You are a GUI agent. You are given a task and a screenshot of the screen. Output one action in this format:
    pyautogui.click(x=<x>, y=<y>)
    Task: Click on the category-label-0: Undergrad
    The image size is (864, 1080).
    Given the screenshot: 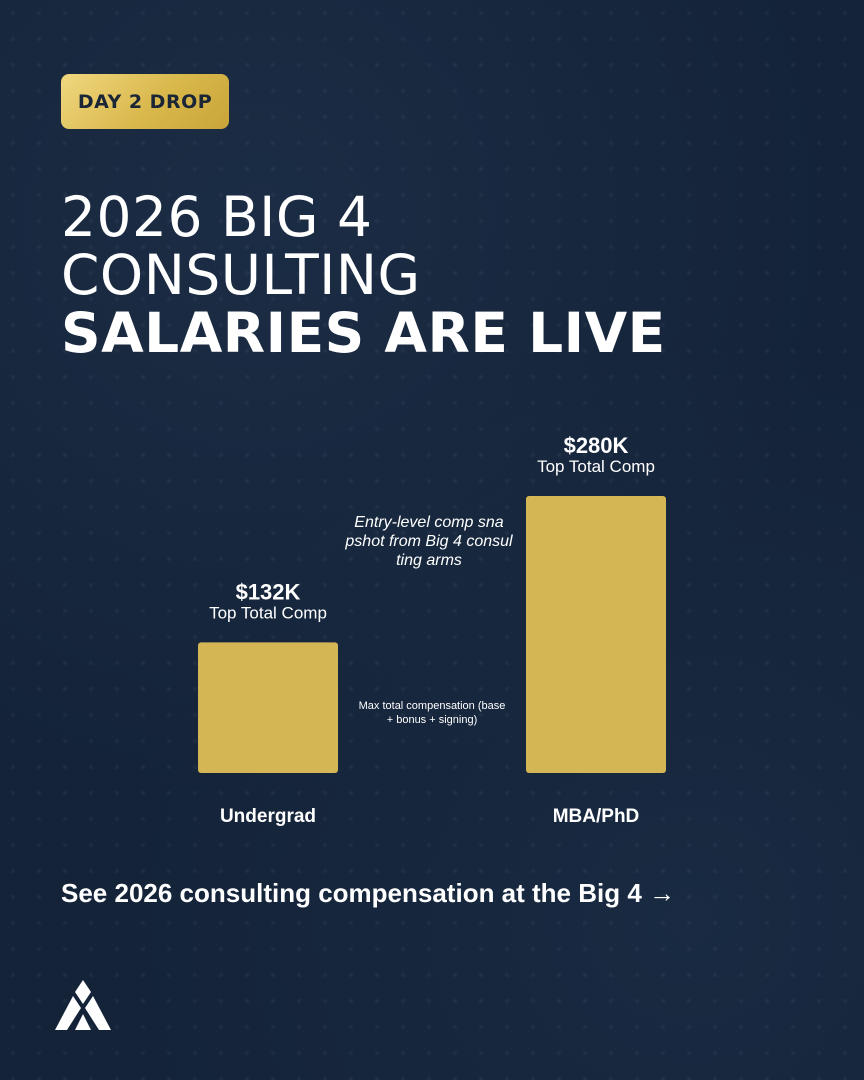 What is the action you would take?
    pyautogui.click(x=268, y=816)
    